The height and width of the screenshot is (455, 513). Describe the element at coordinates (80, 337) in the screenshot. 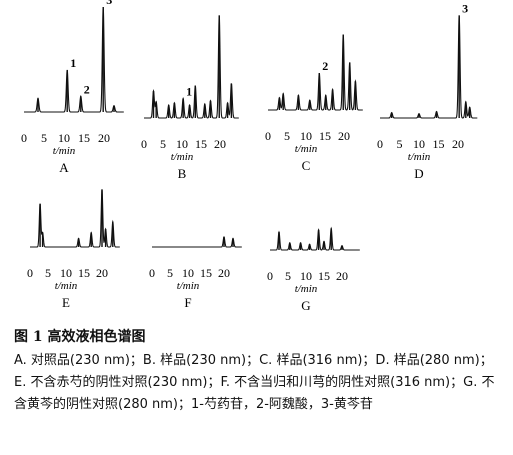

I see `figure-title: 图 1 高效液相色谱图` at that location.